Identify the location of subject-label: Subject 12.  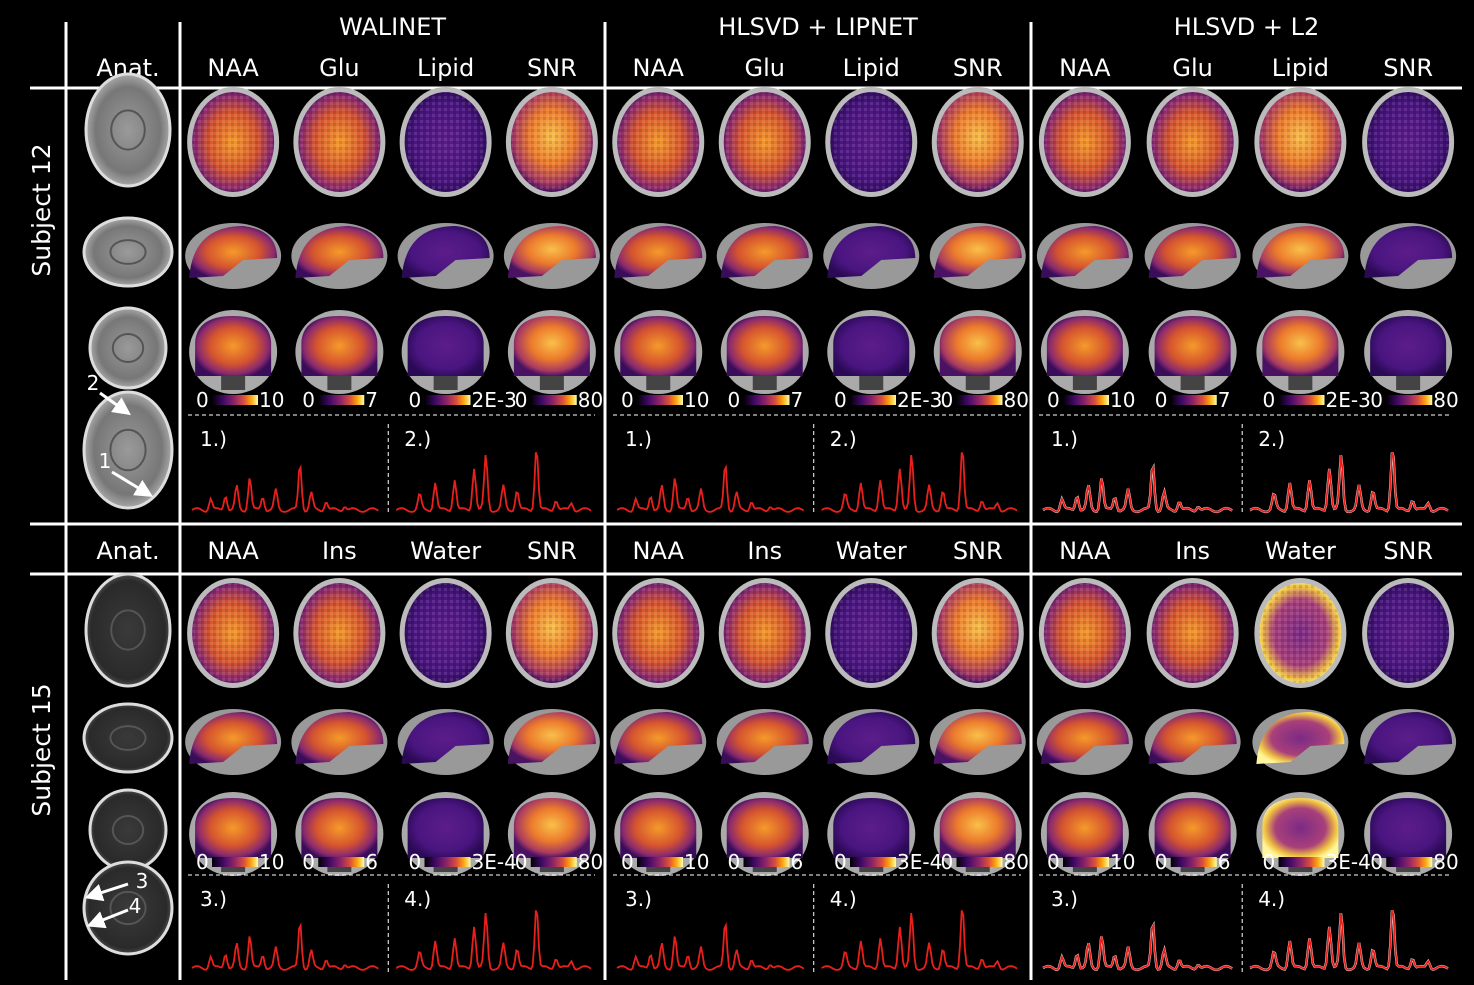
(41, 209).